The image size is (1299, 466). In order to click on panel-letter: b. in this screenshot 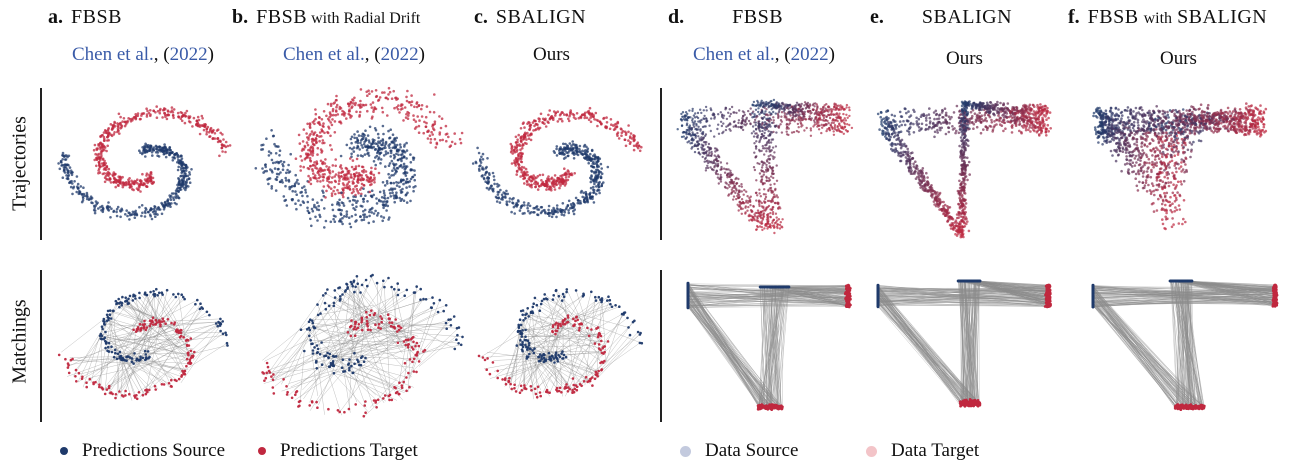, I will do `click(240, 17)`.